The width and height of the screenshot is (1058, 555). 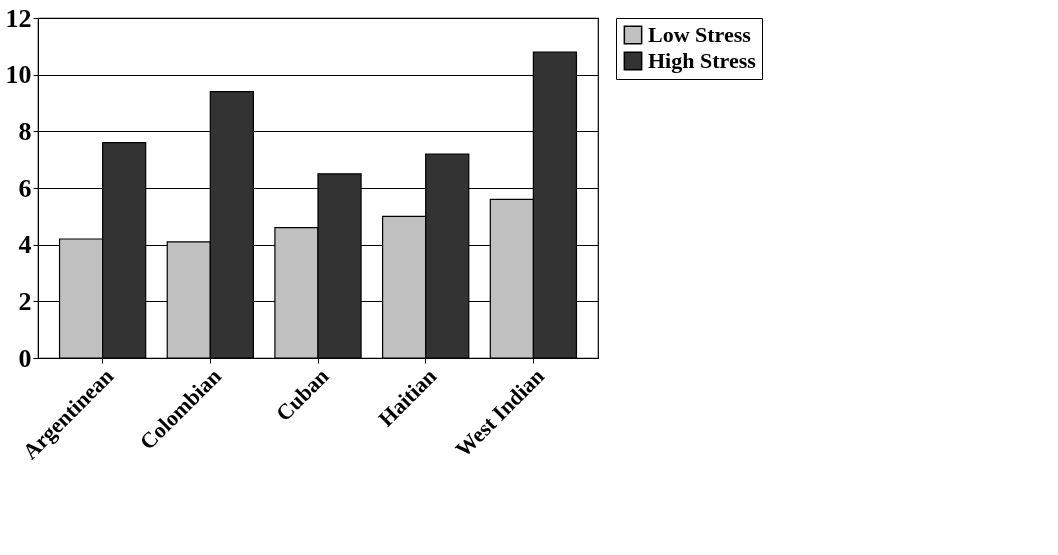 What do you see at coordinates (702, 60) in the screenshot?
I see `legend-label: High Stress` at bounding box center [702, 60].